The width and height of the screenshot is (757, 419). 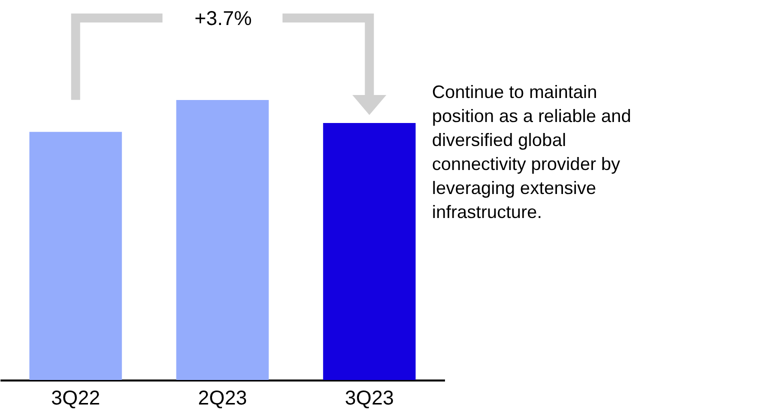 I want to click on x-tick-label: 2Q23, so click(x=222, y=399).